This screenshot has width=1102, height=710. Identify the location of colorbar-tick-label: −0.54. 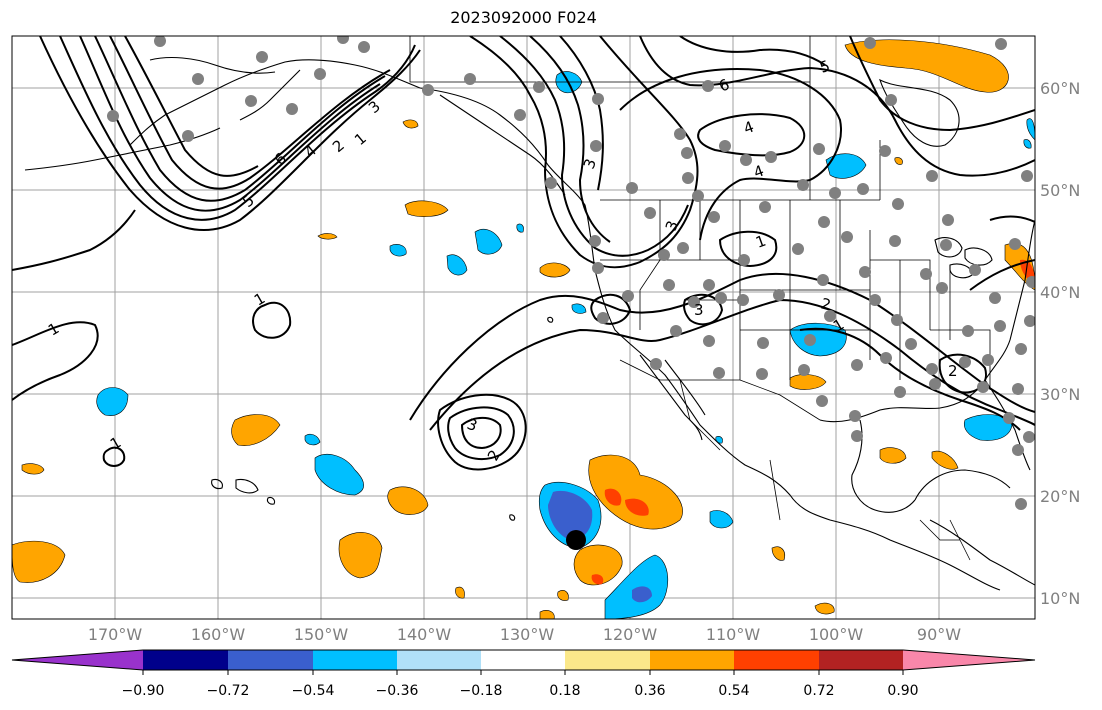
(313, 691).